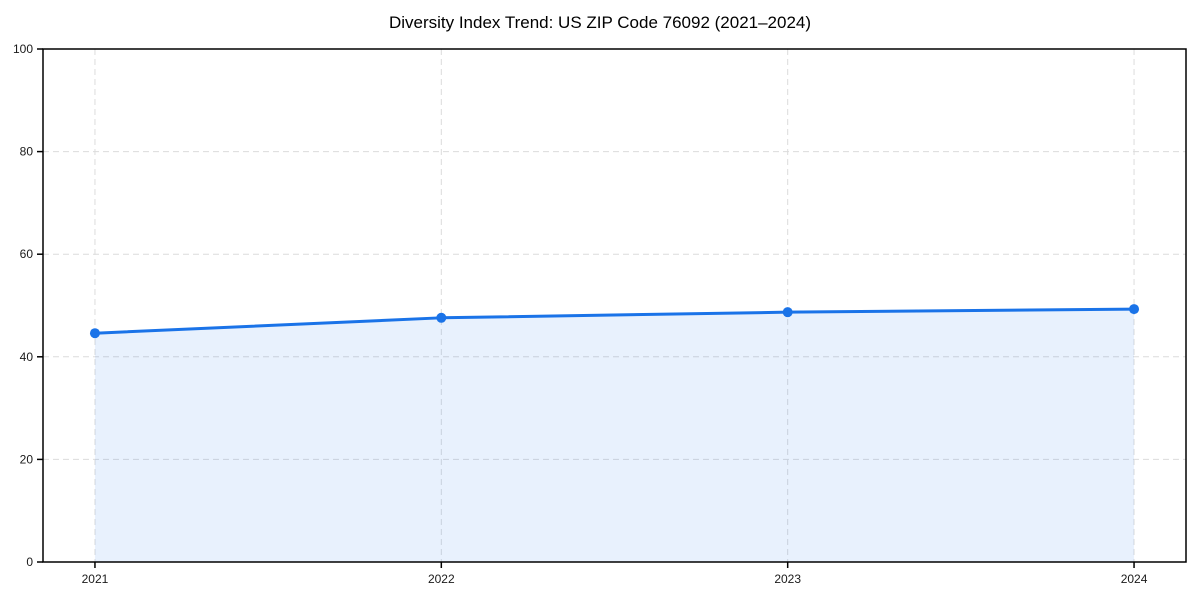 Image resolution: width=1200 pixels, height=600 pixels. What do you see at coordinates (441, 317) in the screenshot?
I see `data-point-2022` at bounding box center [441, 317].